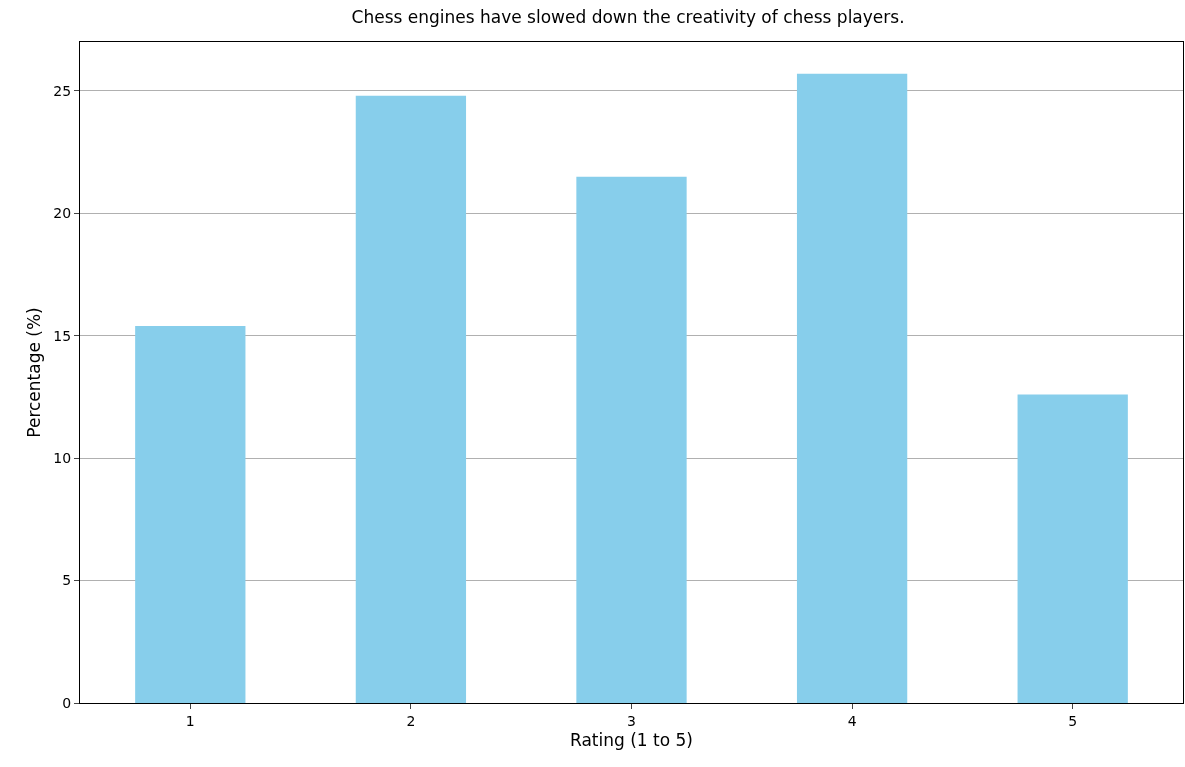 This screenshot has height=767, width=1185. Describe the element at coordinates (33, 372) in the screenshot. I see `y-axis-title: Percentage (%)` at that location.